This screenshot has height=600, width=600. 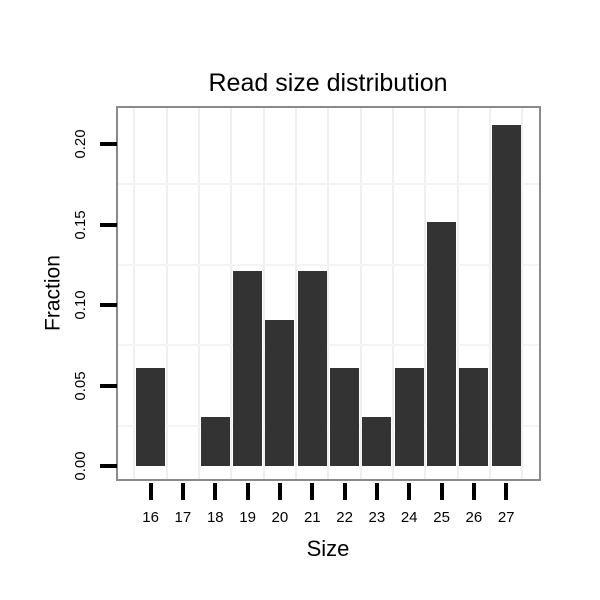 What do you see at coordinates (344, 517) in the screenshot?
I see `x-tick-label: 22` at bounding box center [344, 517].